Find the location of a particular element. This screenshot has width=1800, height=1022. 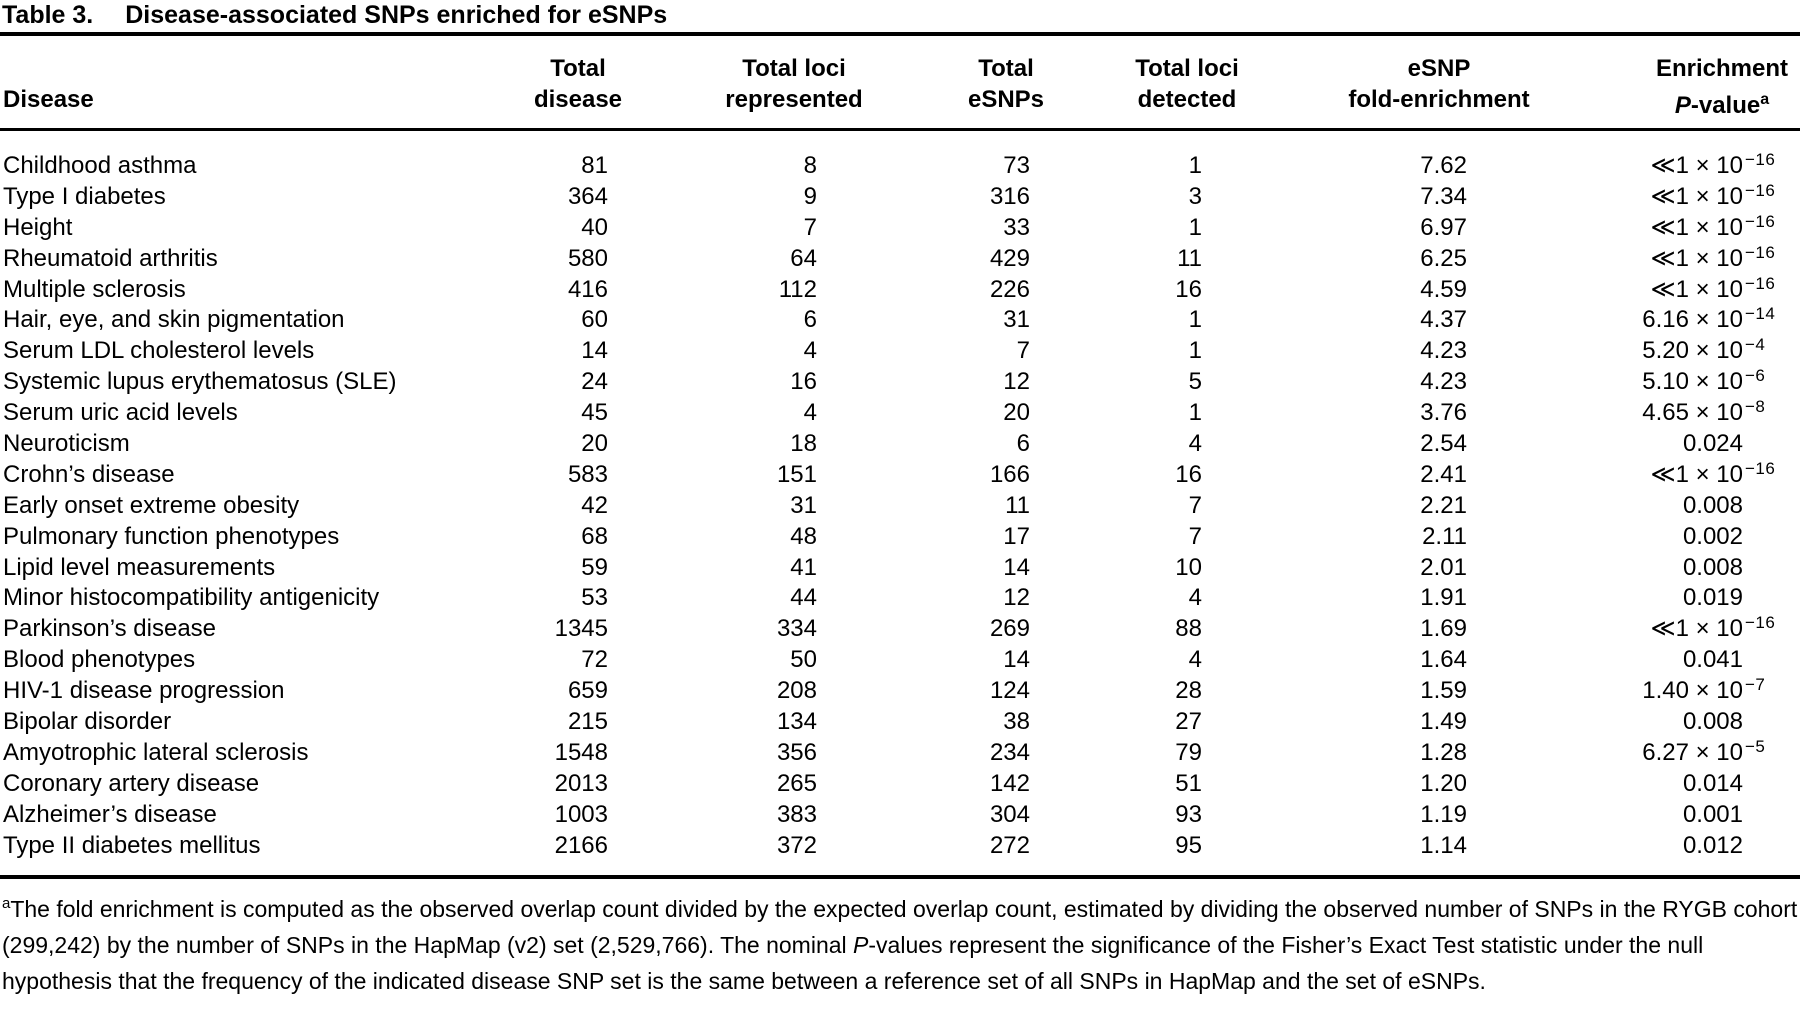

cell-pvalue: 4.65 × 10 −8 is located at coordinates (1633, 414).